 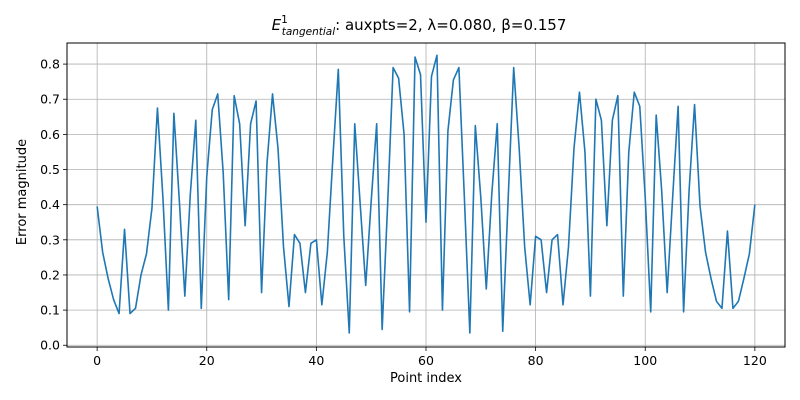 What do you see at coordinates (50, 204) in the screenshot?
I see `y-tick-label: 0.4` at bounding box center [50, 204].